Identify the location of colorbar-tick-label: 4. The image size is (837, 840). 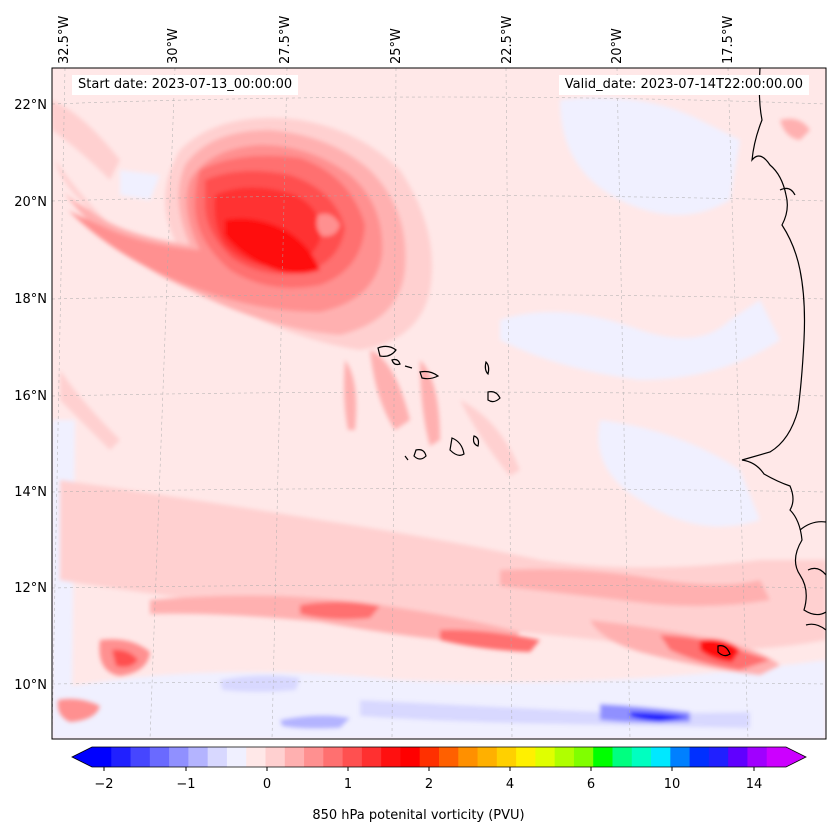
(510, 784).